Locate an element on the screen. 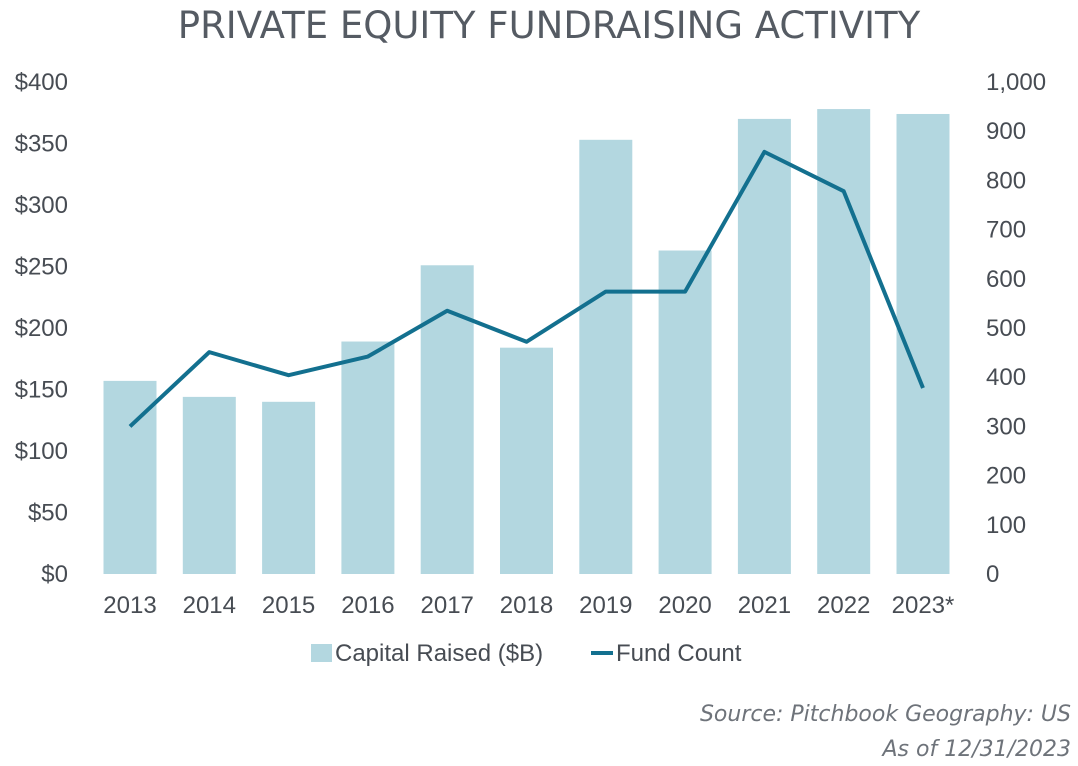 This screenshot has height=766, width=1078. left-tick-label: $200 is located at coordinates (41, 328).